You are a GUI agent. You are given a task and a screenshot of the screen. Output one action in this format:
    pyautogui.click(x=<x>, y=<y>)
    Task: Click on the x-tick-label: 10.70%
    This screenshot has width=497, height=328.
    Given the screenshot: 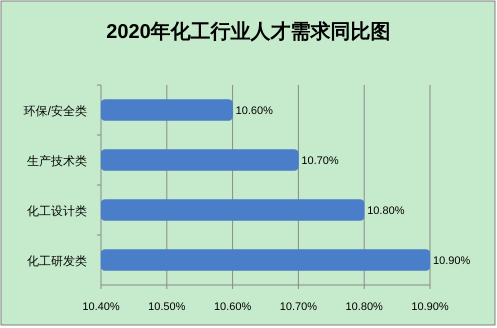 What is the action you would take?
    pyautogui.click(x=299, y=307)
    